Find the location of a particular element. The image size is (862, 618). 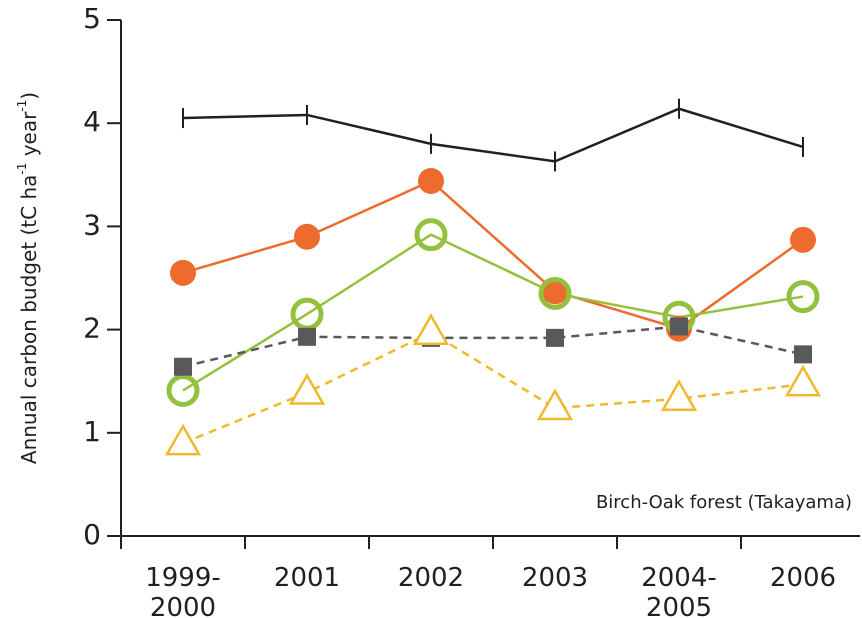

x-tick-line: 2001 is located at coordinates (307, 578).